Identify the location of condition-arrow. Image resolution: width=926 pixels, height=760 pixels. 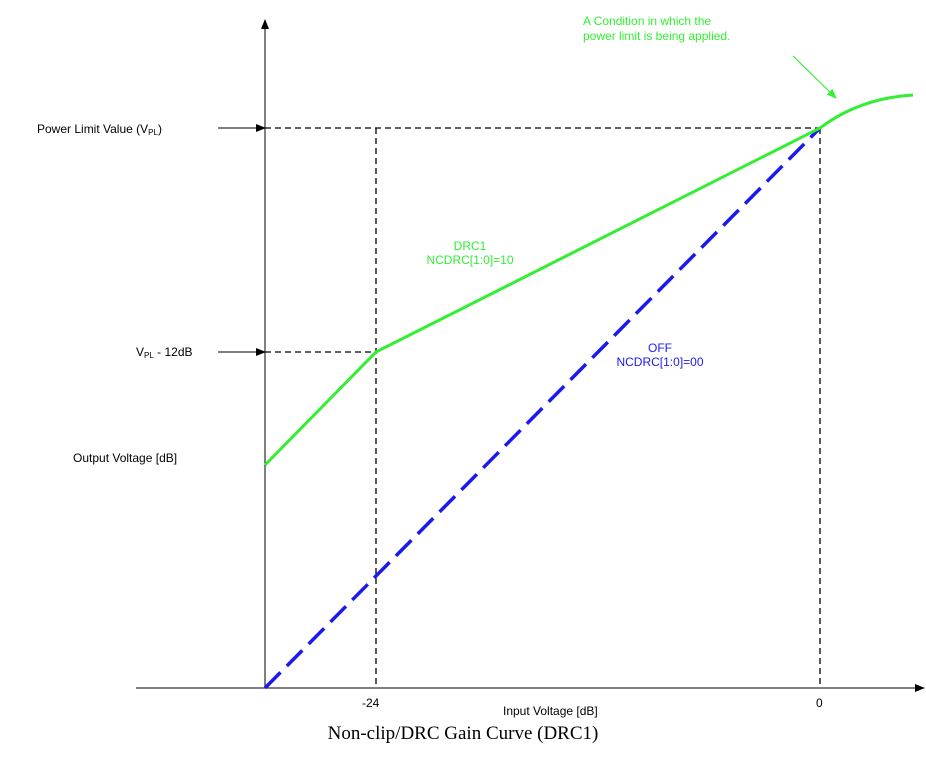
(814, 77).